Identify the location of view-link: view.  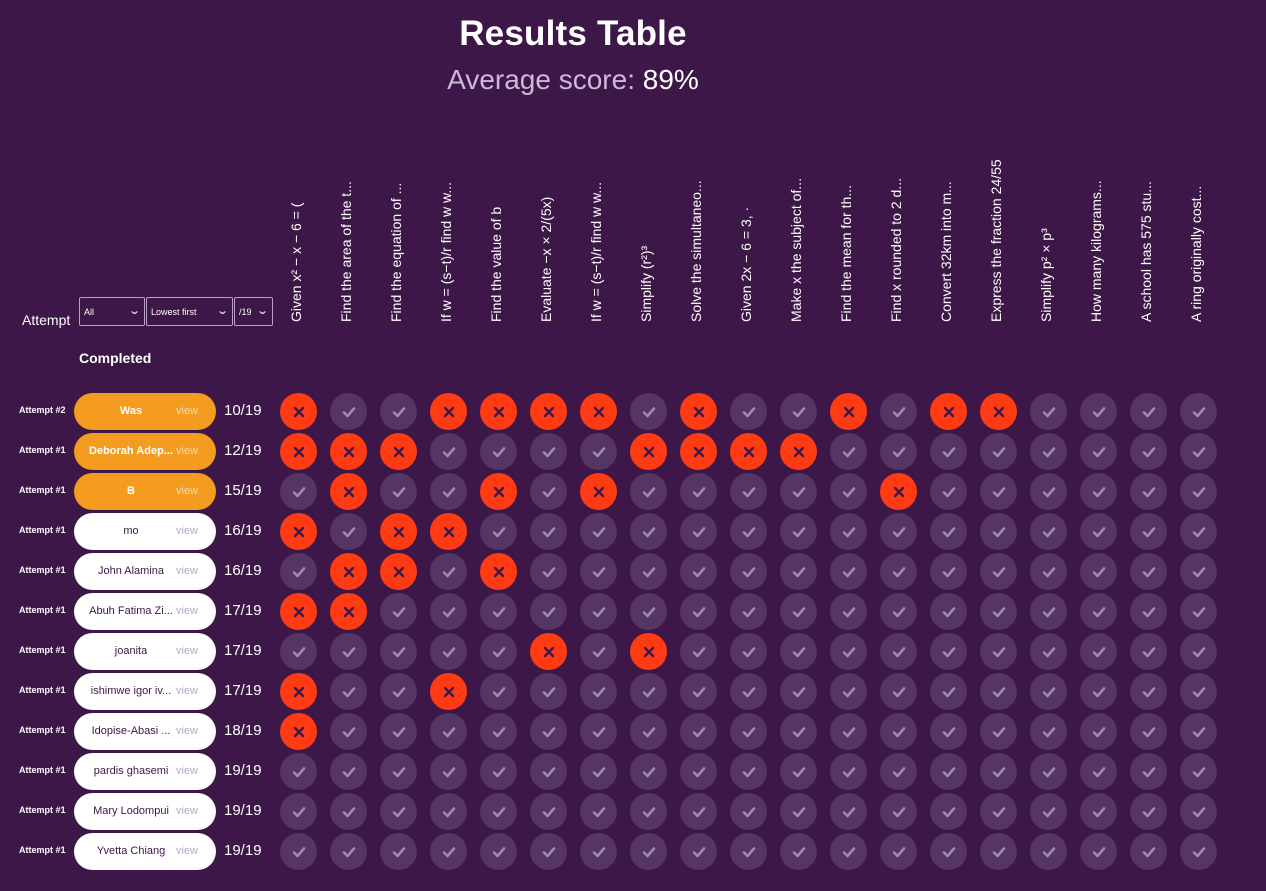
(187, 731).